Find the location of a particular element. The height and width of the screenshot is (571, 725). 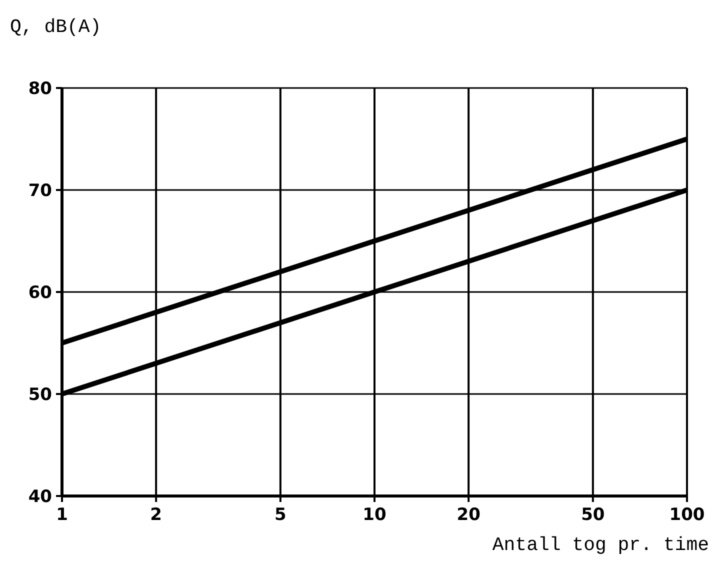

x-tick-label: 2 is located at coordinates (156, 515).